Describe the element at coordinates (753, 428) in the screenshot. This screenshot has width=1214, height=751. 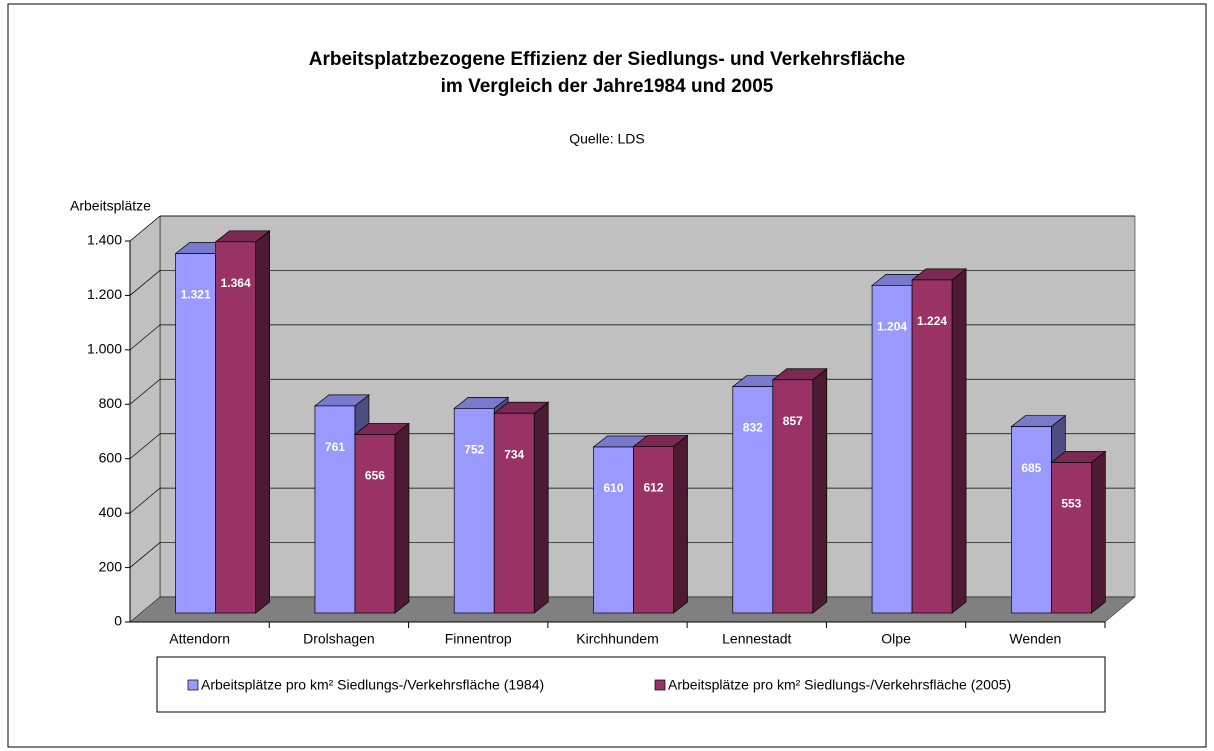
I see `value-label: 832` at that location.